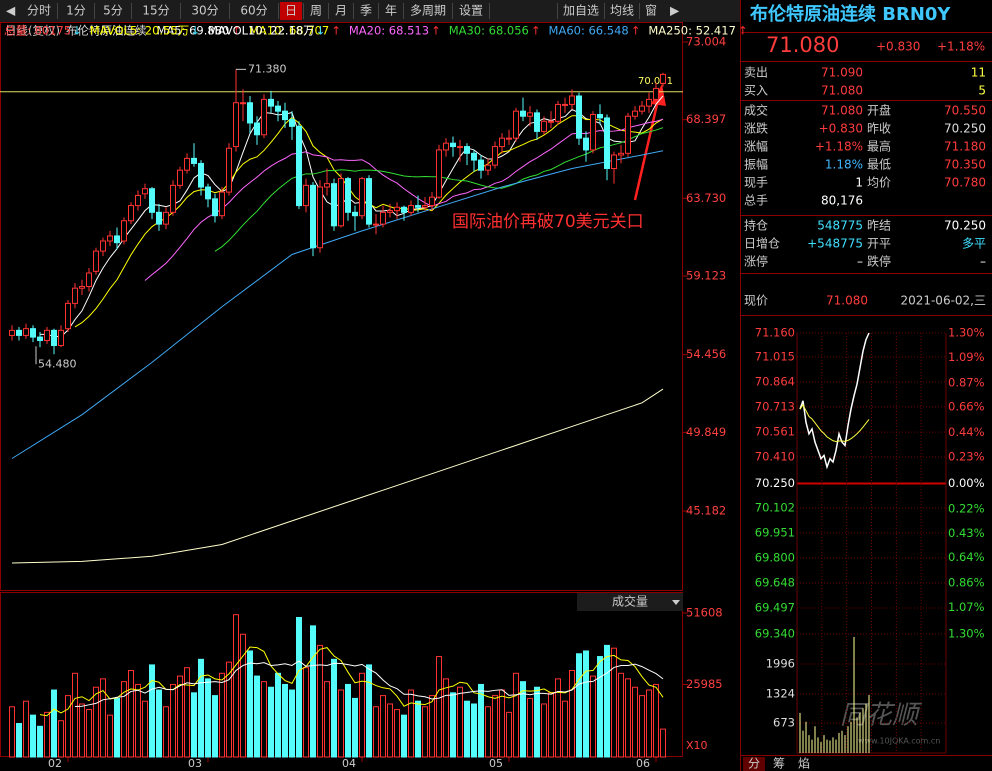 This screenshot has width=992, height=771. Describe the element at coordinates (966, 533) in the screenshot. I see `pct-tick-label: 0.43%` at that location.